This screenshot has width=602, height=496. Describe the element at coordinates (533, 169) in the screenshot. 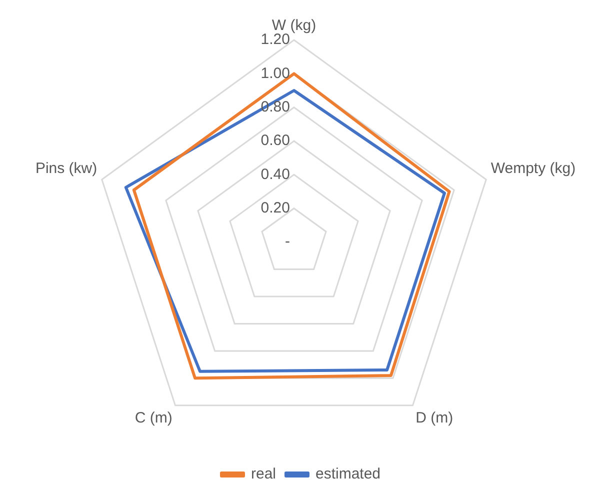

I see `spoke-label: Wempty (kg)` at that location.